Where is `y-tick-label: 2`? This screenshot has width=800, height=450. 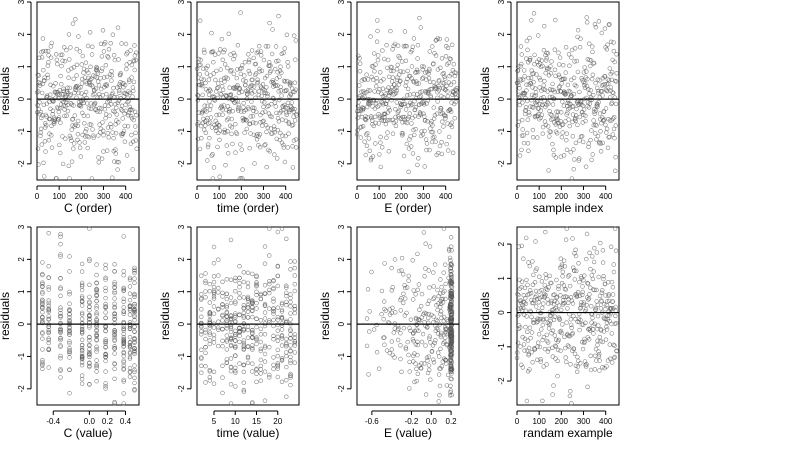 y-tick-label: 2 is located at coordinates (341, 259).